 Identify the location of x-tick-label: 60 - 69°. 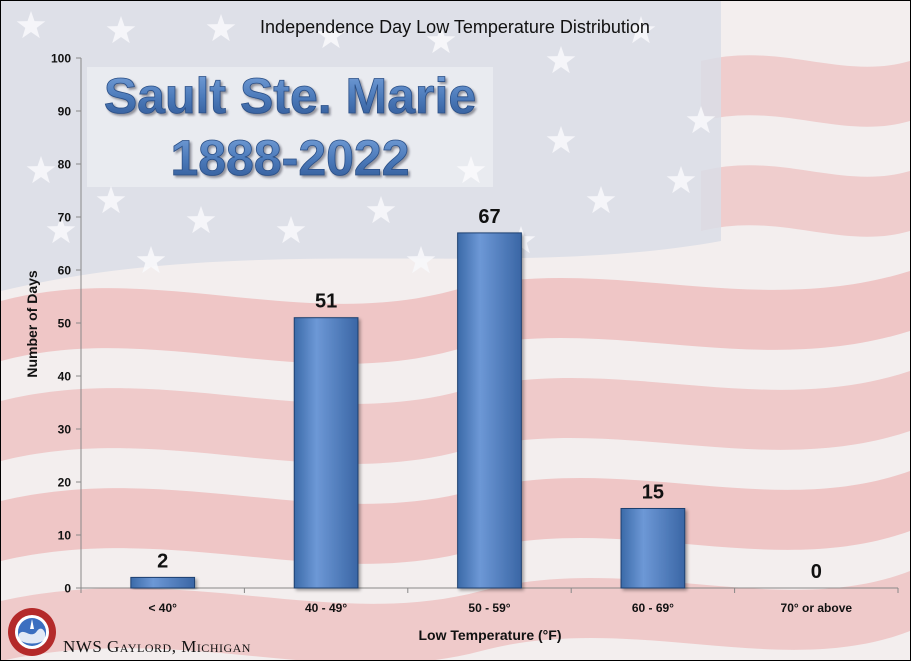
(653, 608).